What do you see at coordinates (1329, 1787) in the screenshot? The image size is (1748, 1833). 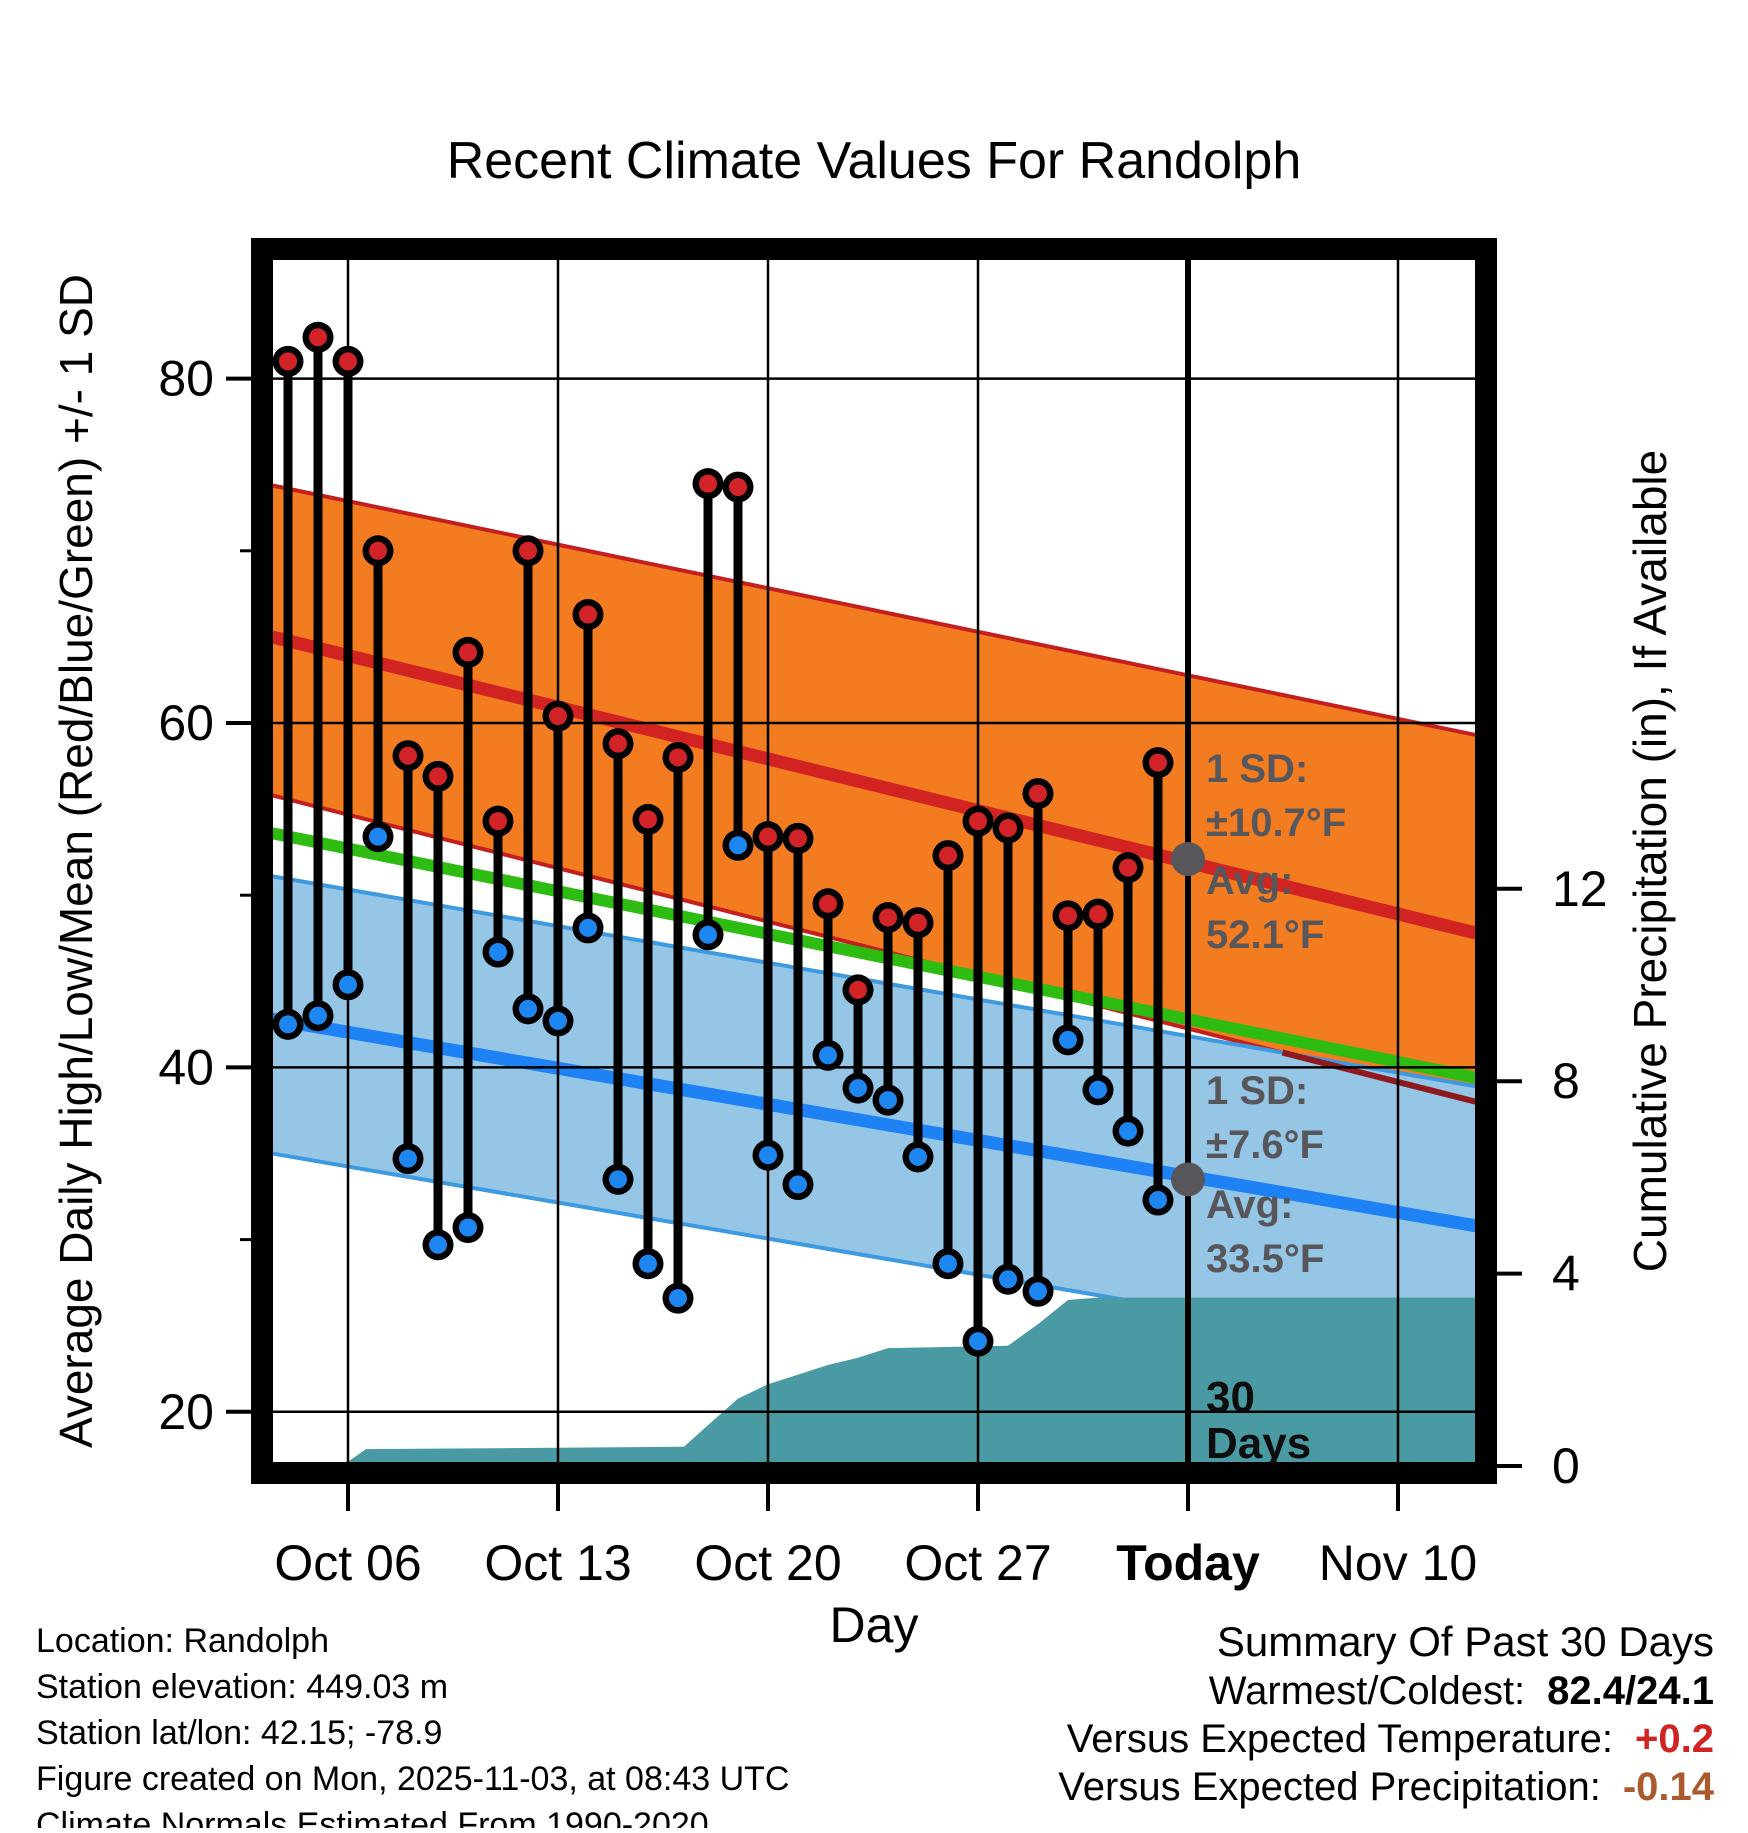 I see `summary-row-label: Versus Expected Precipitation:` at bounding box center [1329, 1787].